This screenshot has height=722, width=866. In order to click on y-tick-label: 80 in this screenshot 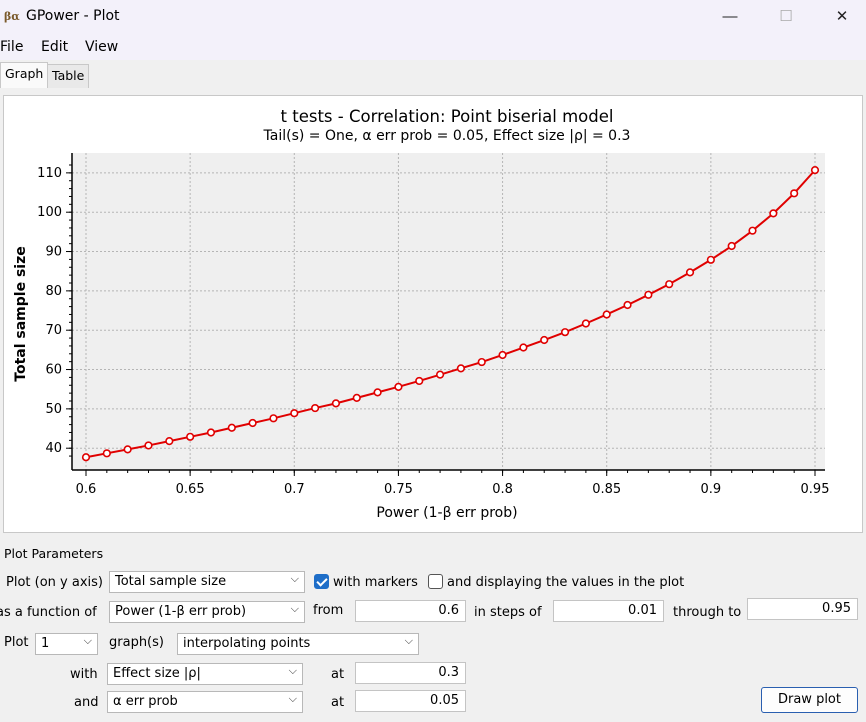, I will do `click(53, 291)`.